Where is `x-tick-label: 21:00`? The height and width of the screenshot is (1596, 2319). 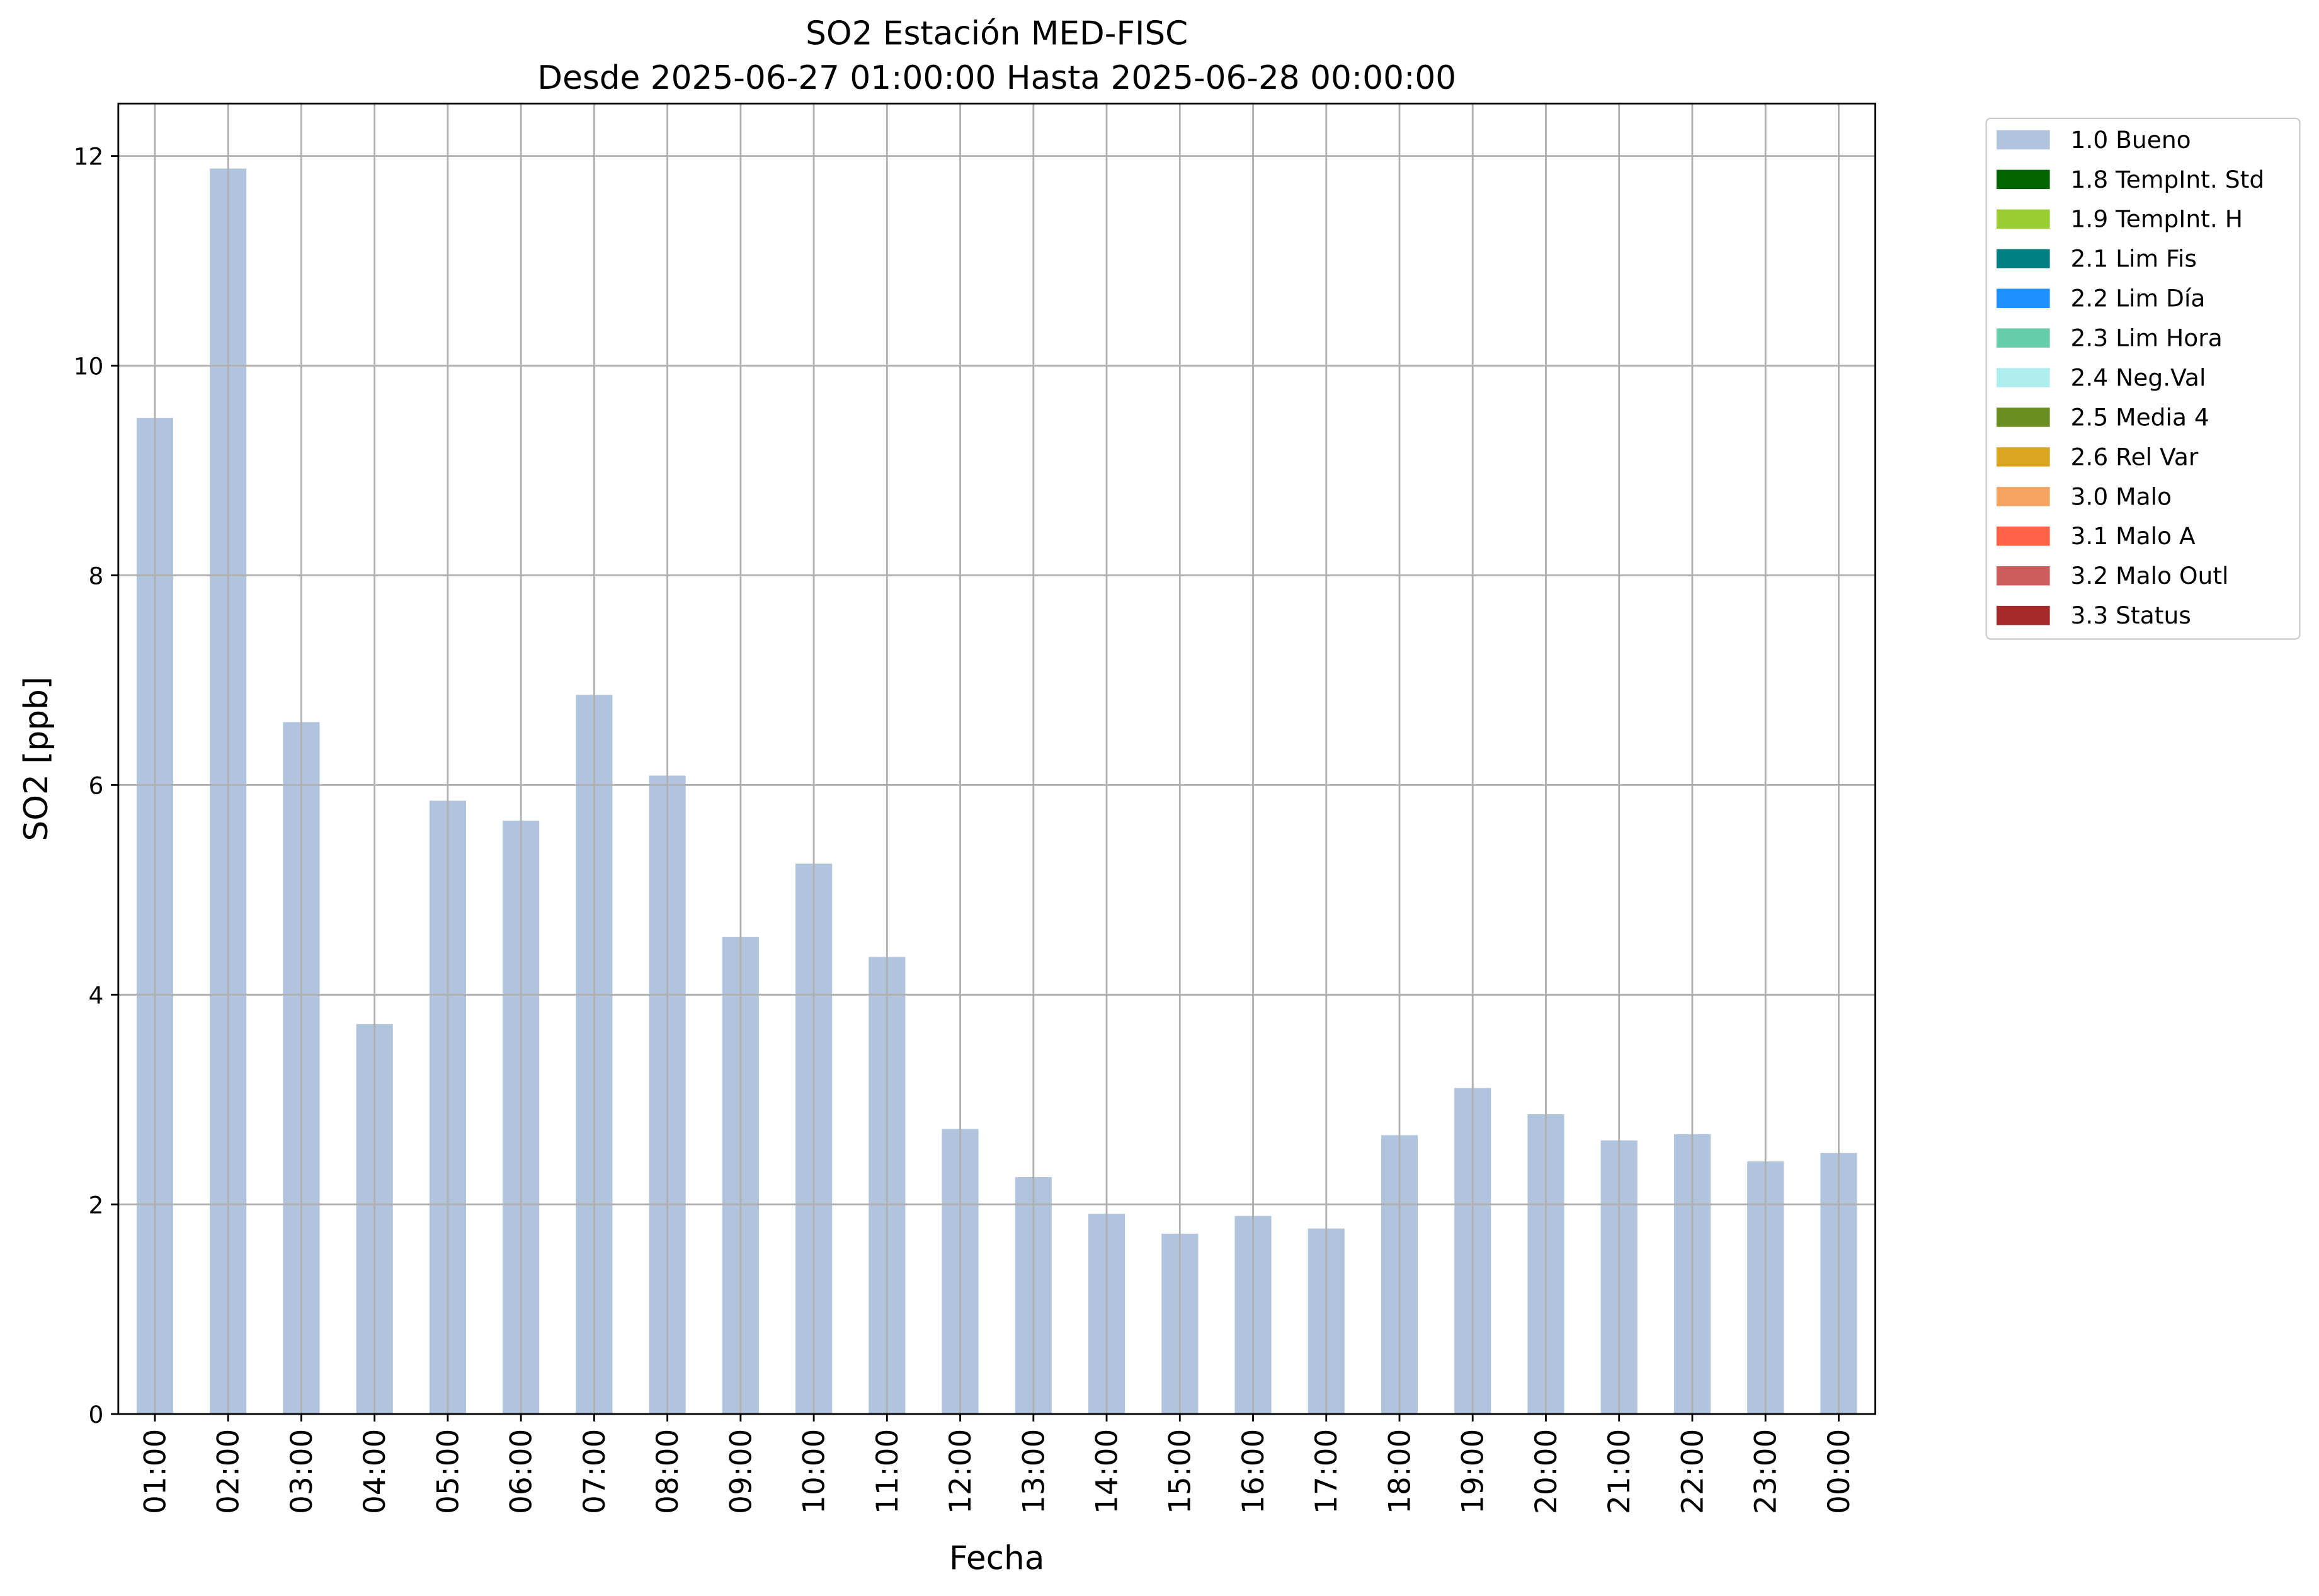
x-tick-label: 21:00 is located at coordinates (1619, 1471).